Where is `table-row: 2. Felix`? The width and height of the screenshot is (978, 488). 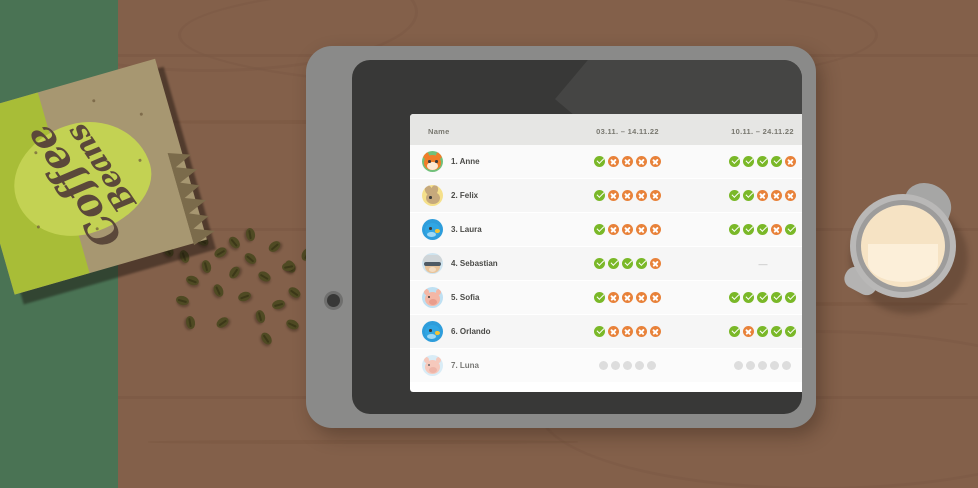 table-row: 2. Felix is located at coordinates (606, 196).